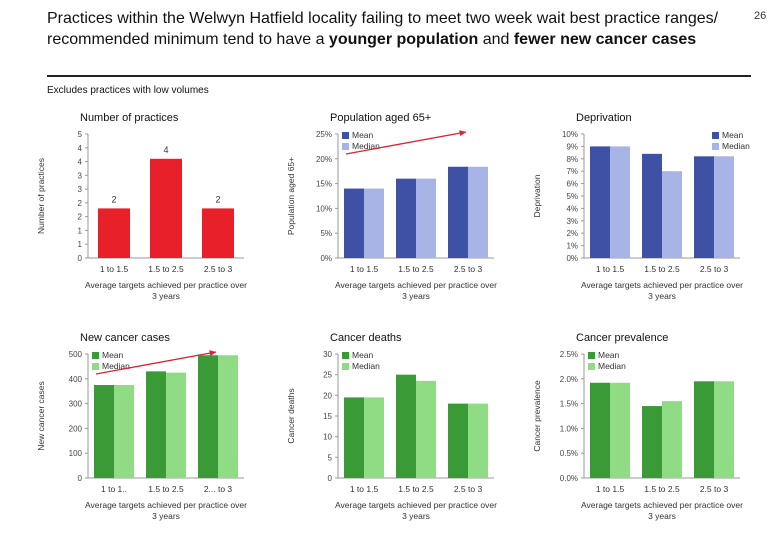 This screenshot has height=540, width=780. I want to click on chart-title: Cancer deaths, so click(366, 338).